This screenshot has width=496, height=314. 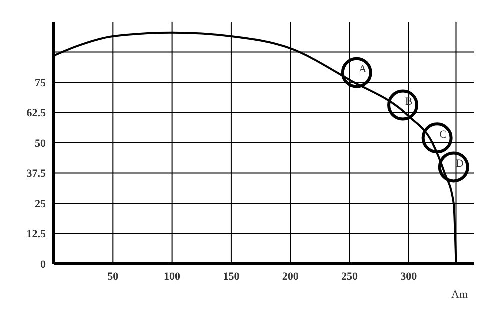 I want to click on x-tick-label: 300, so click(x=409, y=276).